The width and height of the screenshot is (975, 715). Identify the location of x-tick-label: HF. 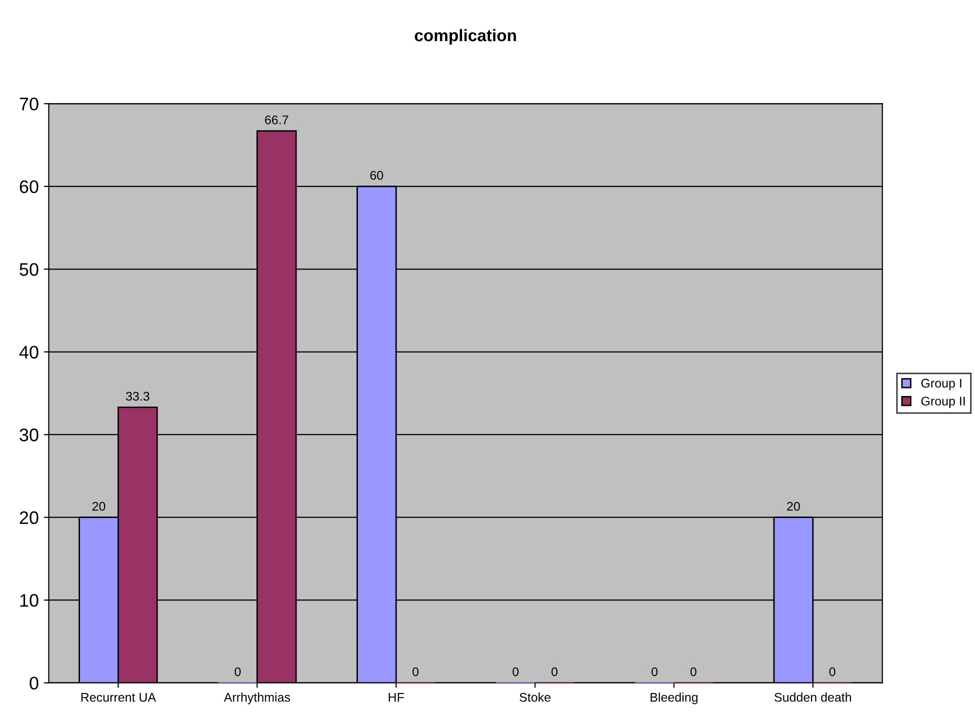
(396, 697).